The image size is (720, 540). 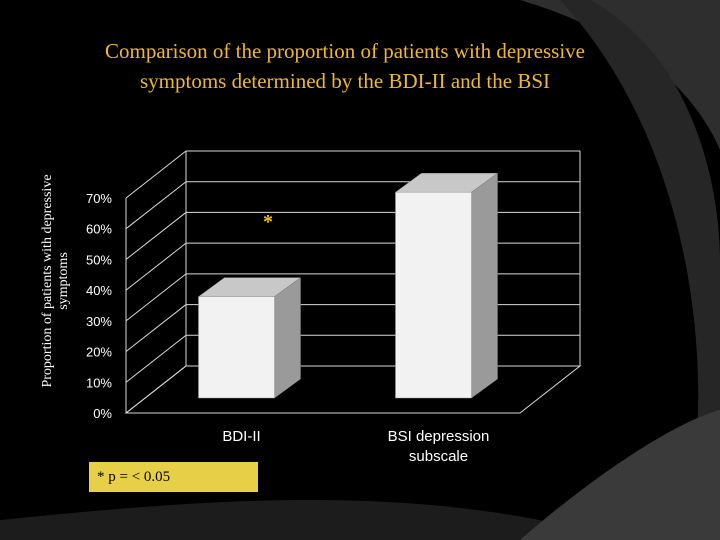 What do you see at coordinates (310, 520) in the screenshot?
I see `swoosh-bottom` at bounding box center [310, 520].